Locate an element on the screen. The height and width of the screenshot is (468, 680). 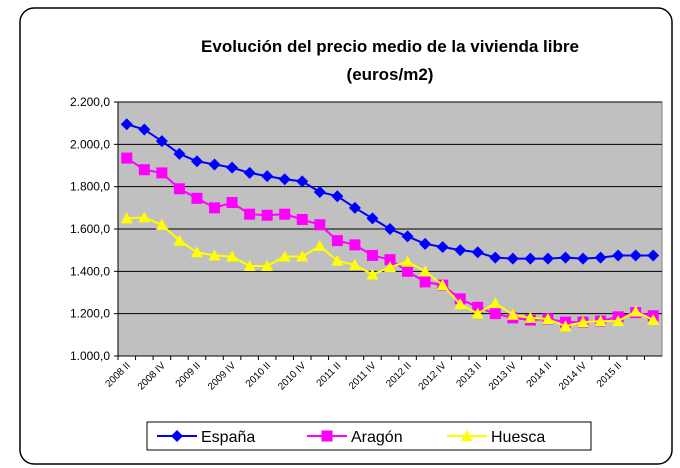
y-tick-label: 1.600,0 is located at coordinates (90, 229).